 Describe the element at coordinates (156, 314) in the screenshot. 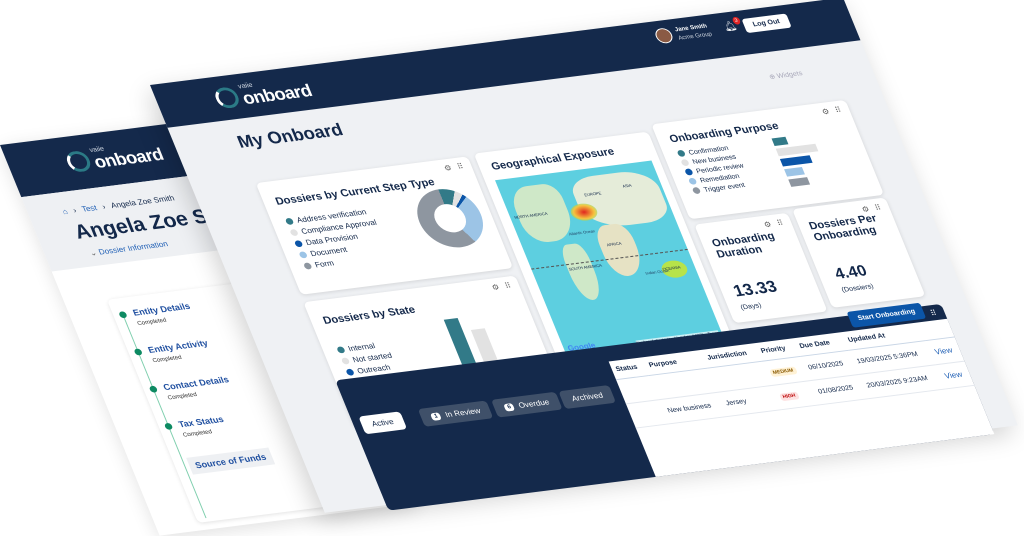

I see `step-item: Entity Details Completed` at that location.